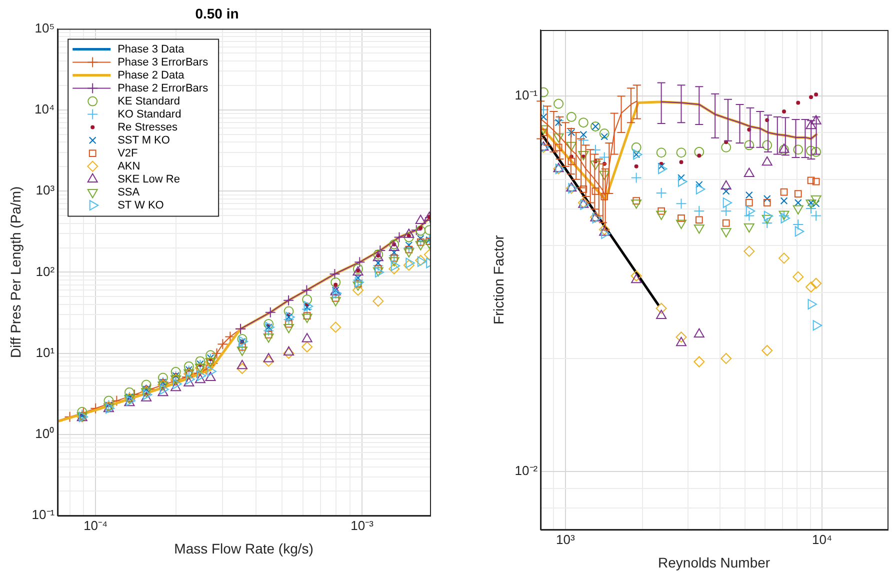 Image resolution: width=894 pixels, height=580 pixels. I want to click on legend-label: SSA, so click(129, 192).